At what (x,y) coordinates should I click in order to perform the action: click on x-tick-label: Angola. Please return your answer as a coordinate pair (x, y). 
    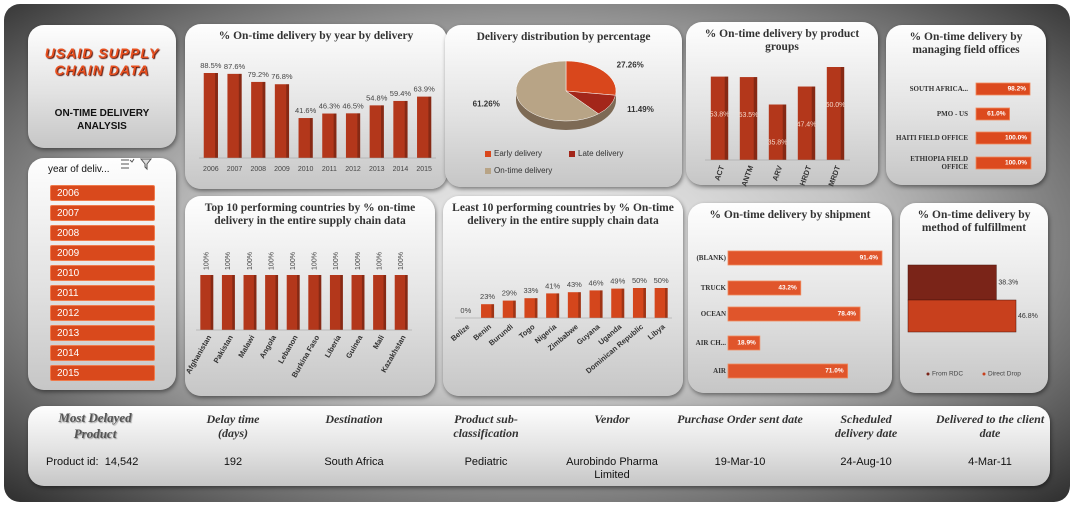
    Looking at the image, I should click on (268, 346).